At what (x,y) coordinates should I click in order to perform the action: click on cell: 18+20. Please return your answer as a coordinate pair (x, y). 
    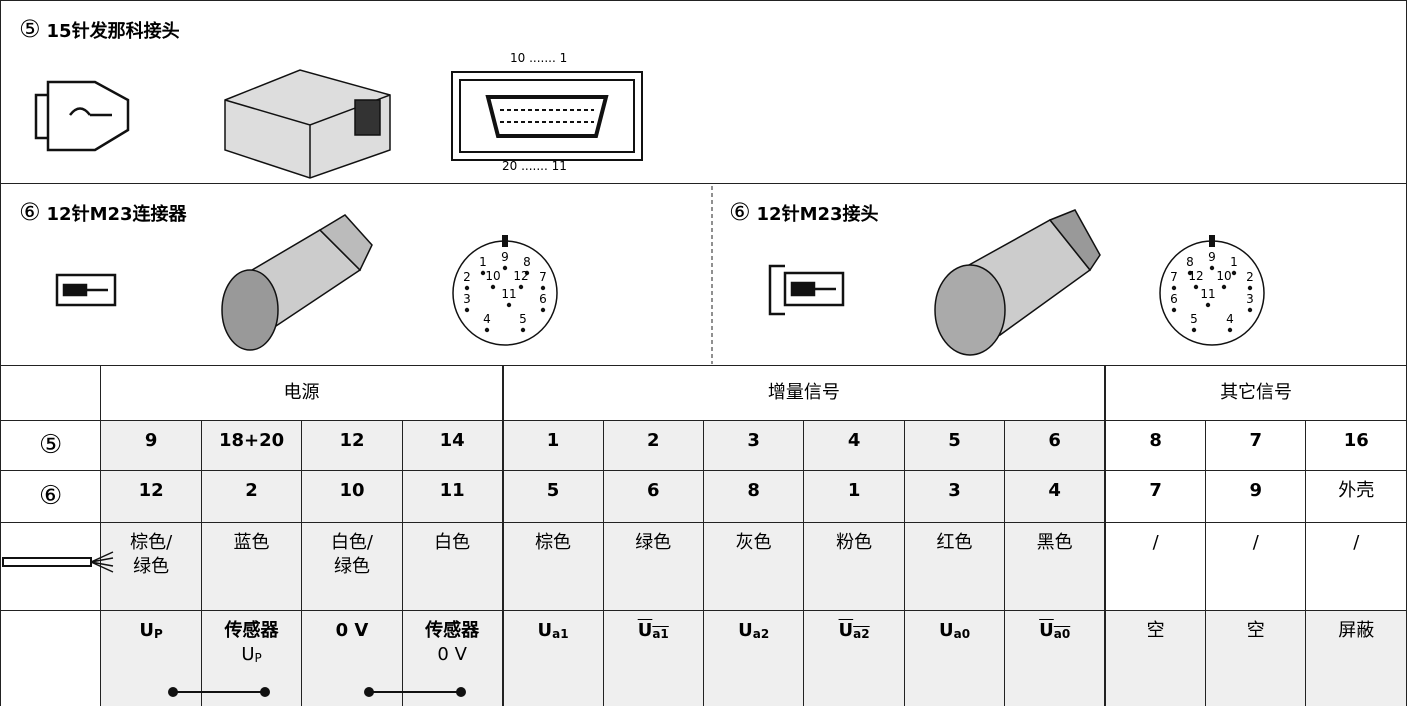
    Looking at the image, I should click on (251, 445).